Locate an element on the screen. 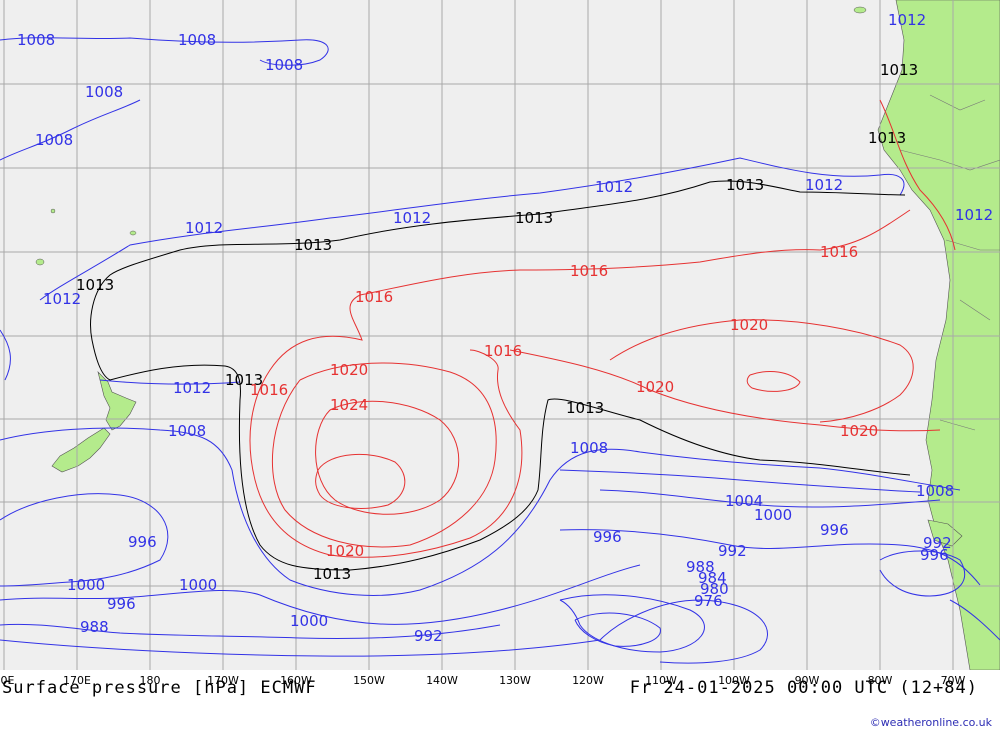  isobar-label: 1024 is located at coordinates (349, 405).